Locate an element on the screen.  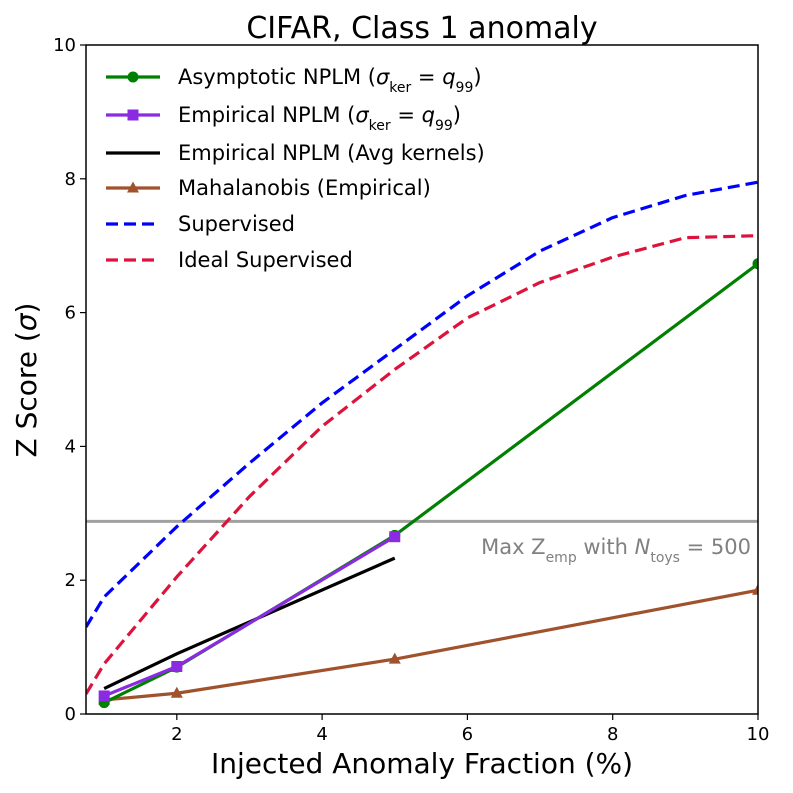
x-tick-label: 8 is located at coordinates (612, 734).